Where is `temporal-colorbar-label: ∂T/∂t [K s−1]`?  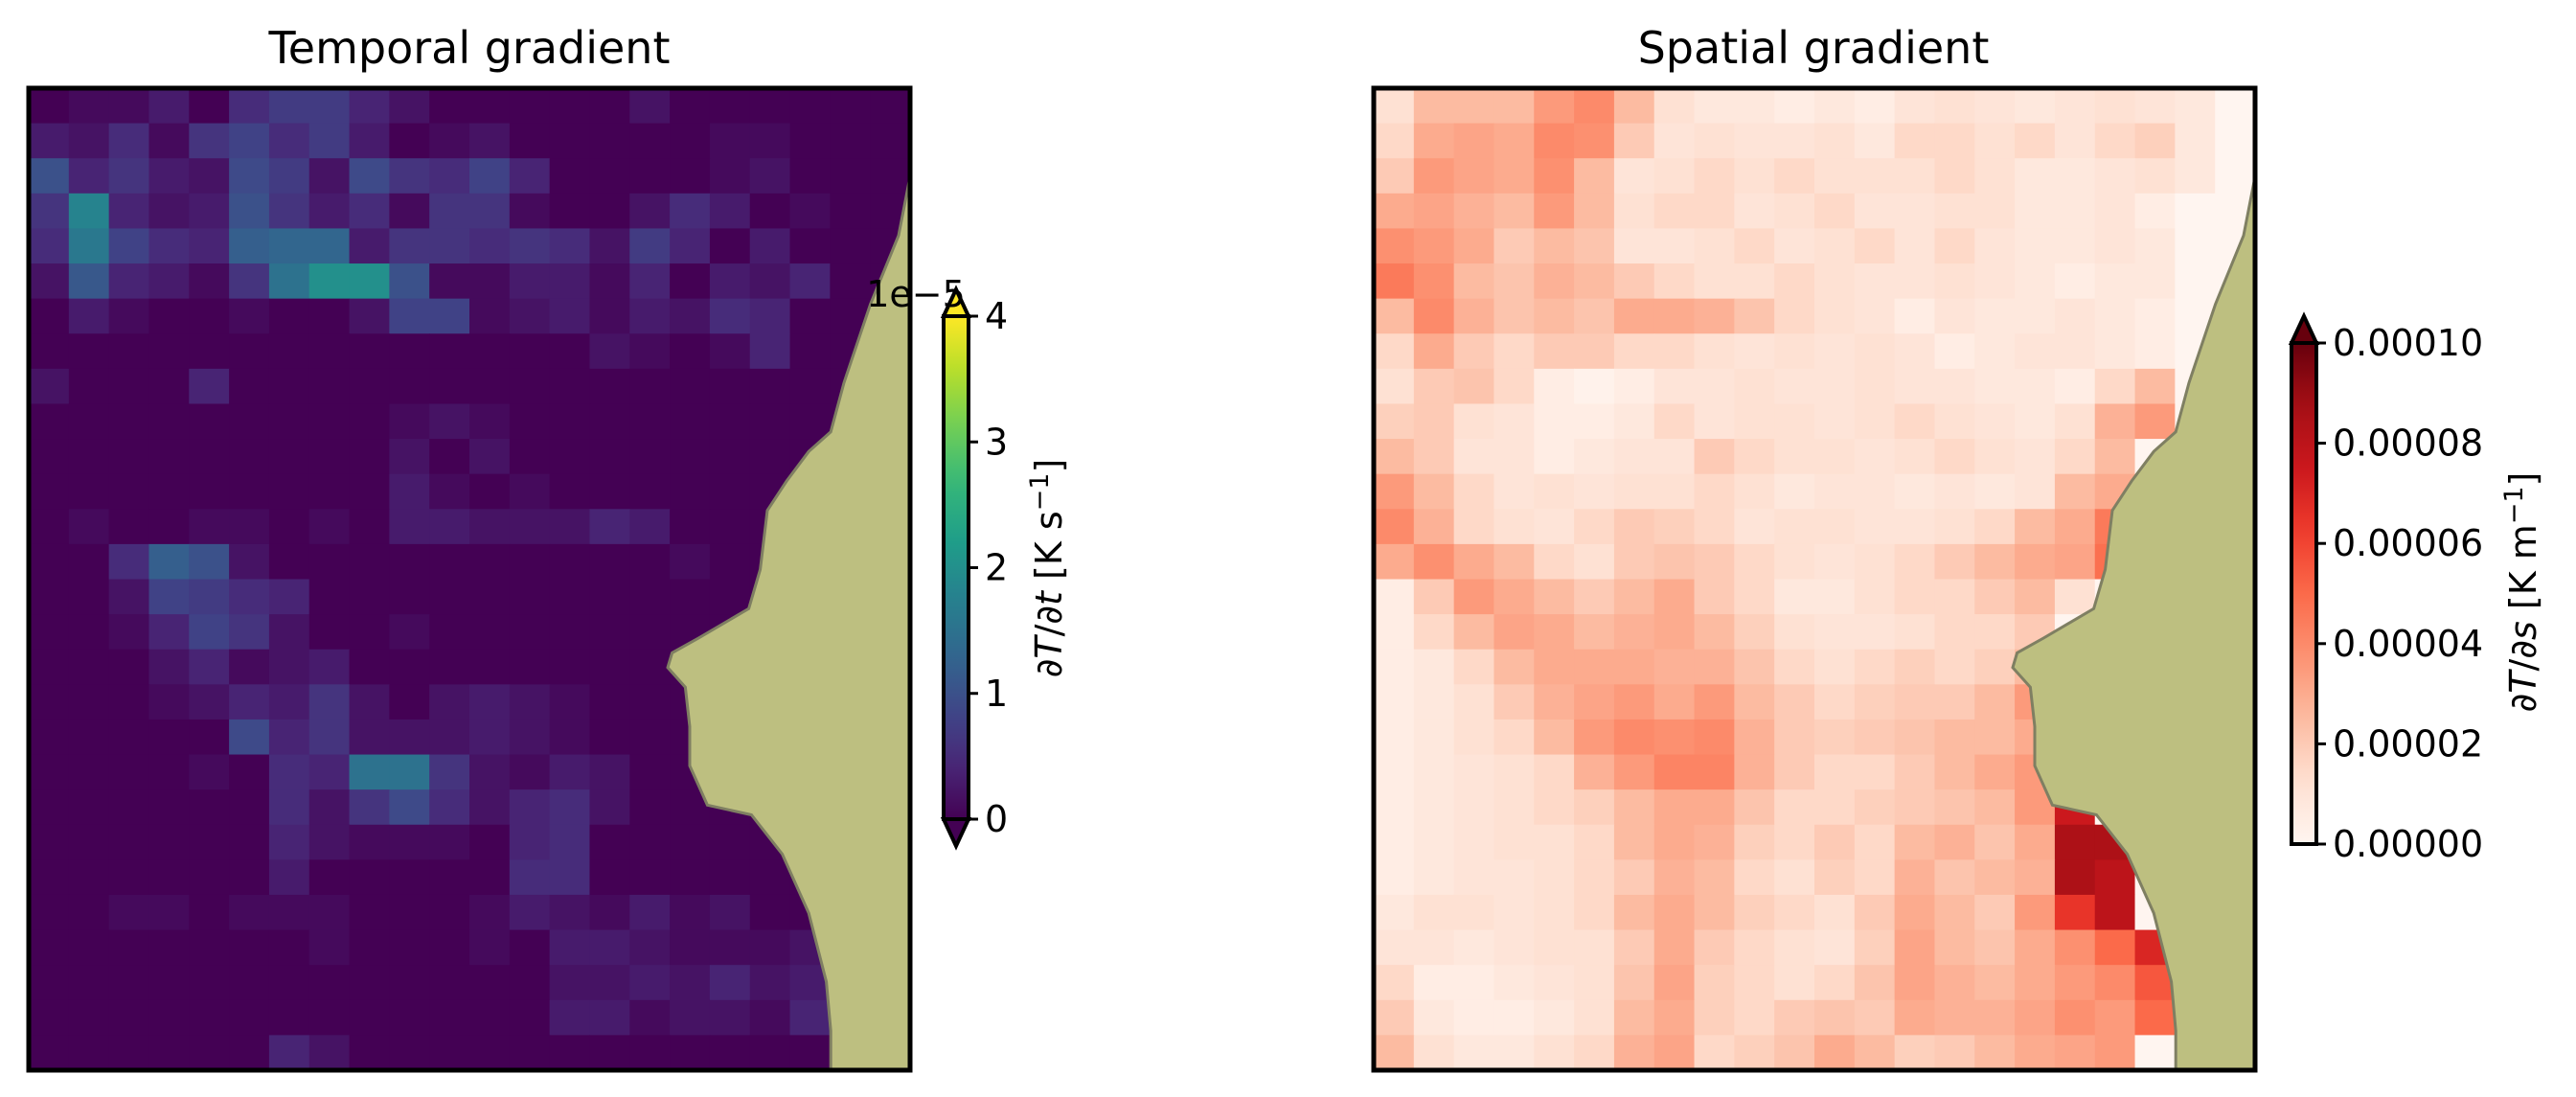
temporal-colorbar-label: ∂T/∂t [K s−1] is located at coordinates (1047, 568).